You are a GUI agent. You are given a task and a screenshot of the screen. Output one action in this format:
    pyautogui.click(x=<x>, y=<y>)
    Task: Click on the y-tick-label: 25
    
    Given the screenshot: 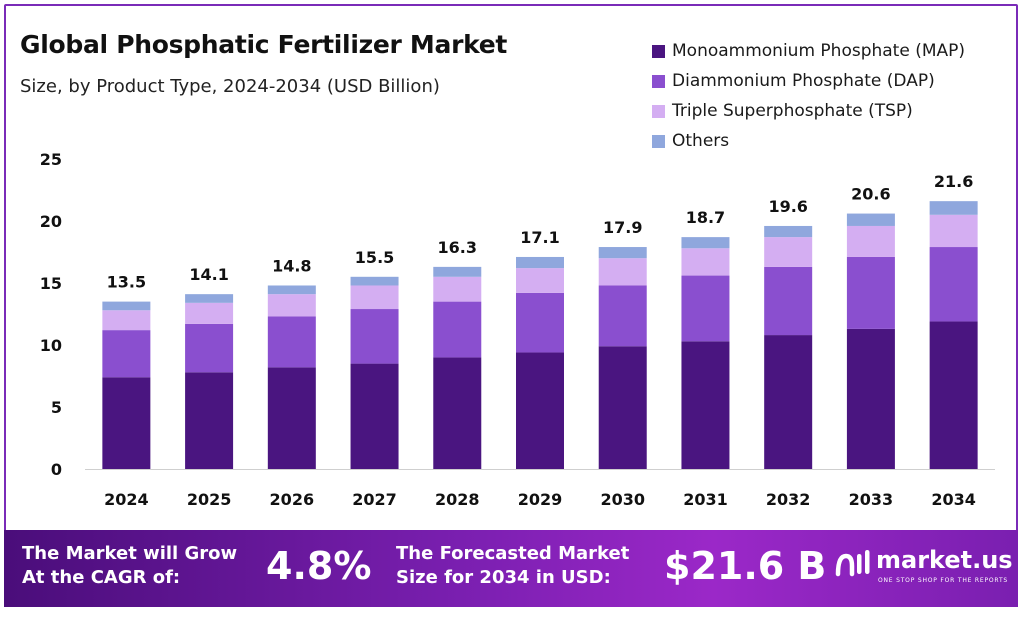 What is the action you would take?
    pyautogui.click(x=51, y=159)
    